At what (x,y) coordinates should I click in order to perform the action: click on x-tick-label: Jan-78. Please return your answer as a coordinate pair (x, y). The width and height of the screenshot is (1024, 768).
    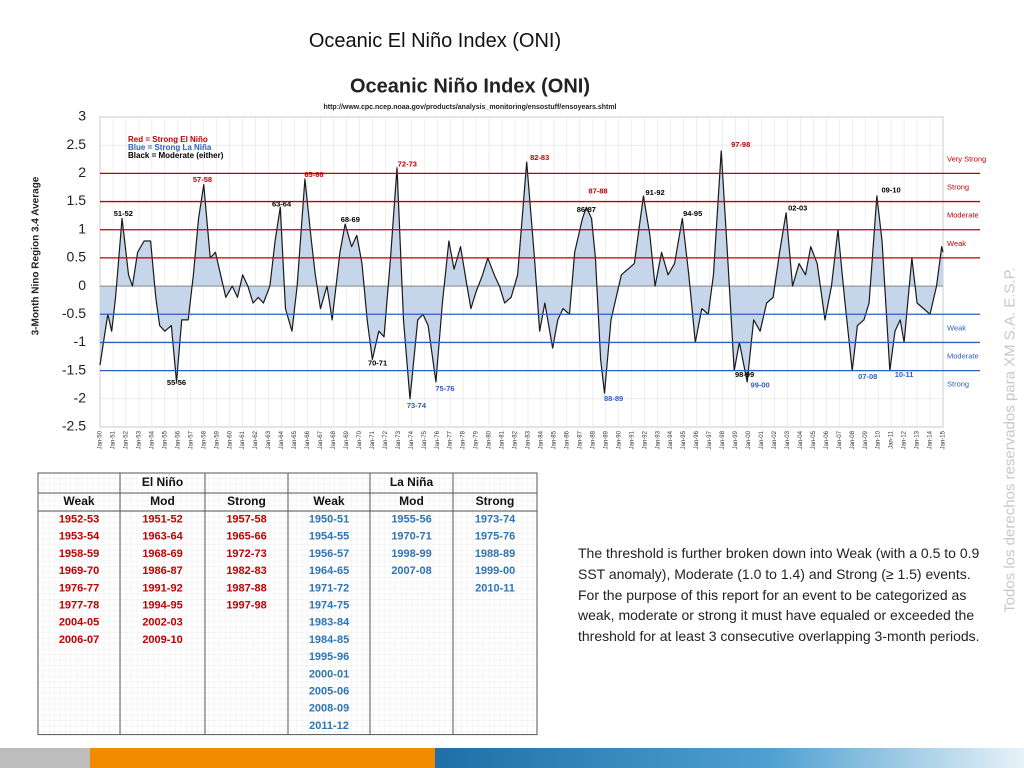
    Looking at the image, I should click on (464, 439).